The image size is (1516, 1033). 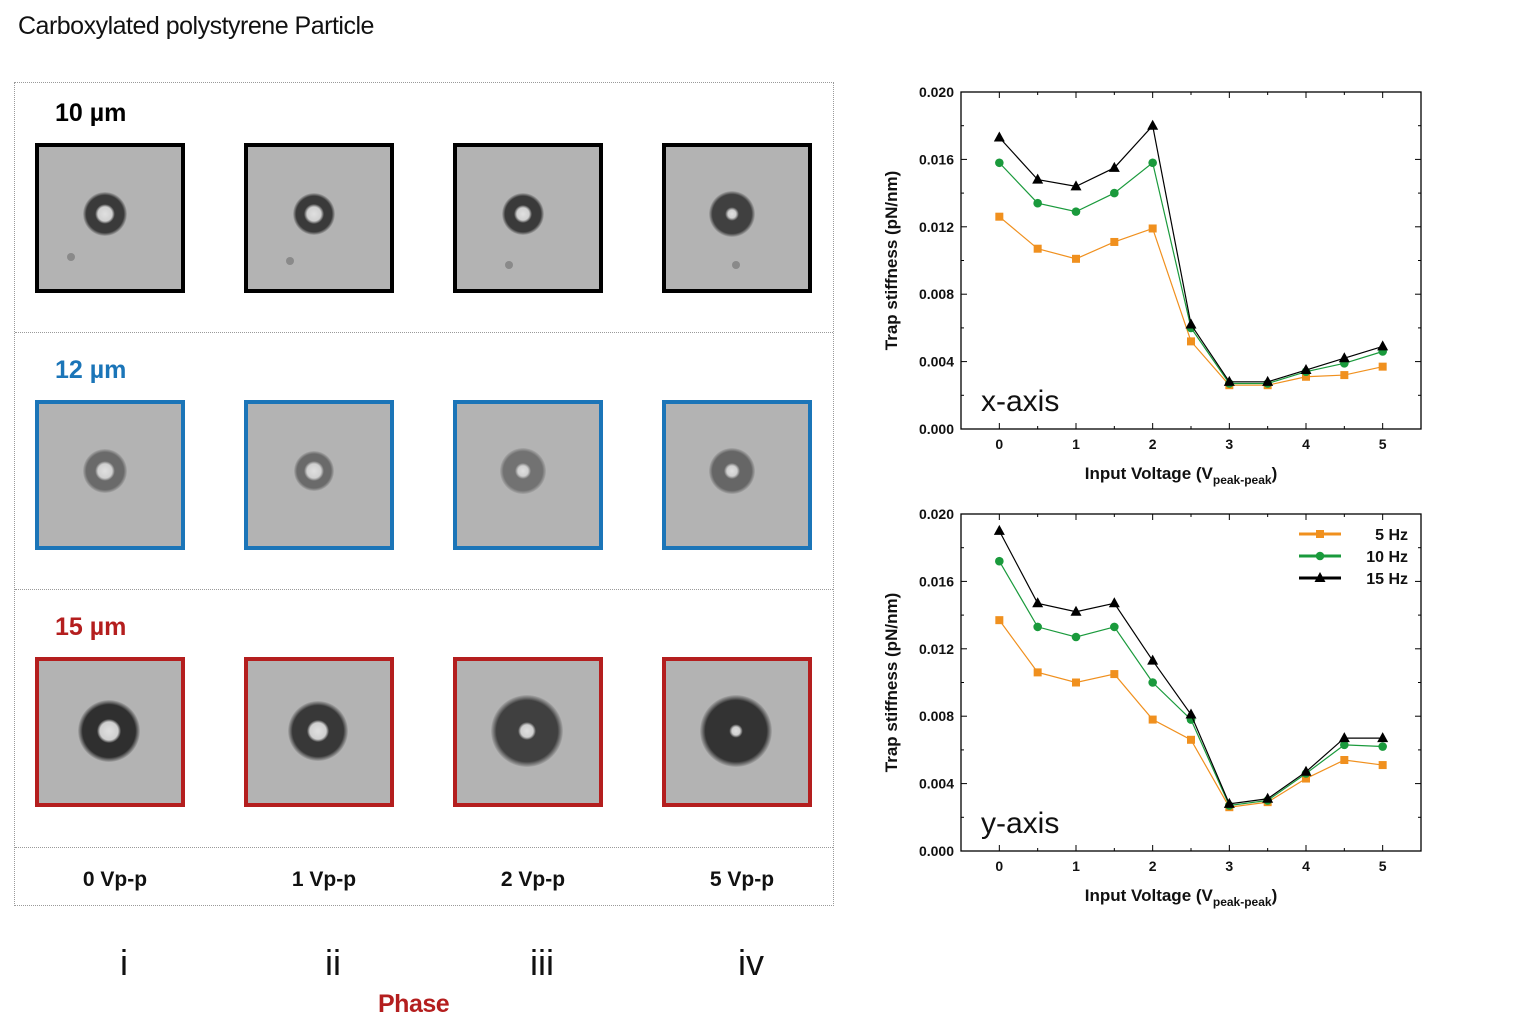 What do you see at coordinates (936, 716) in the screenshot?
I see `y-tick-label: 0.008` at bounding box center [936, 716].